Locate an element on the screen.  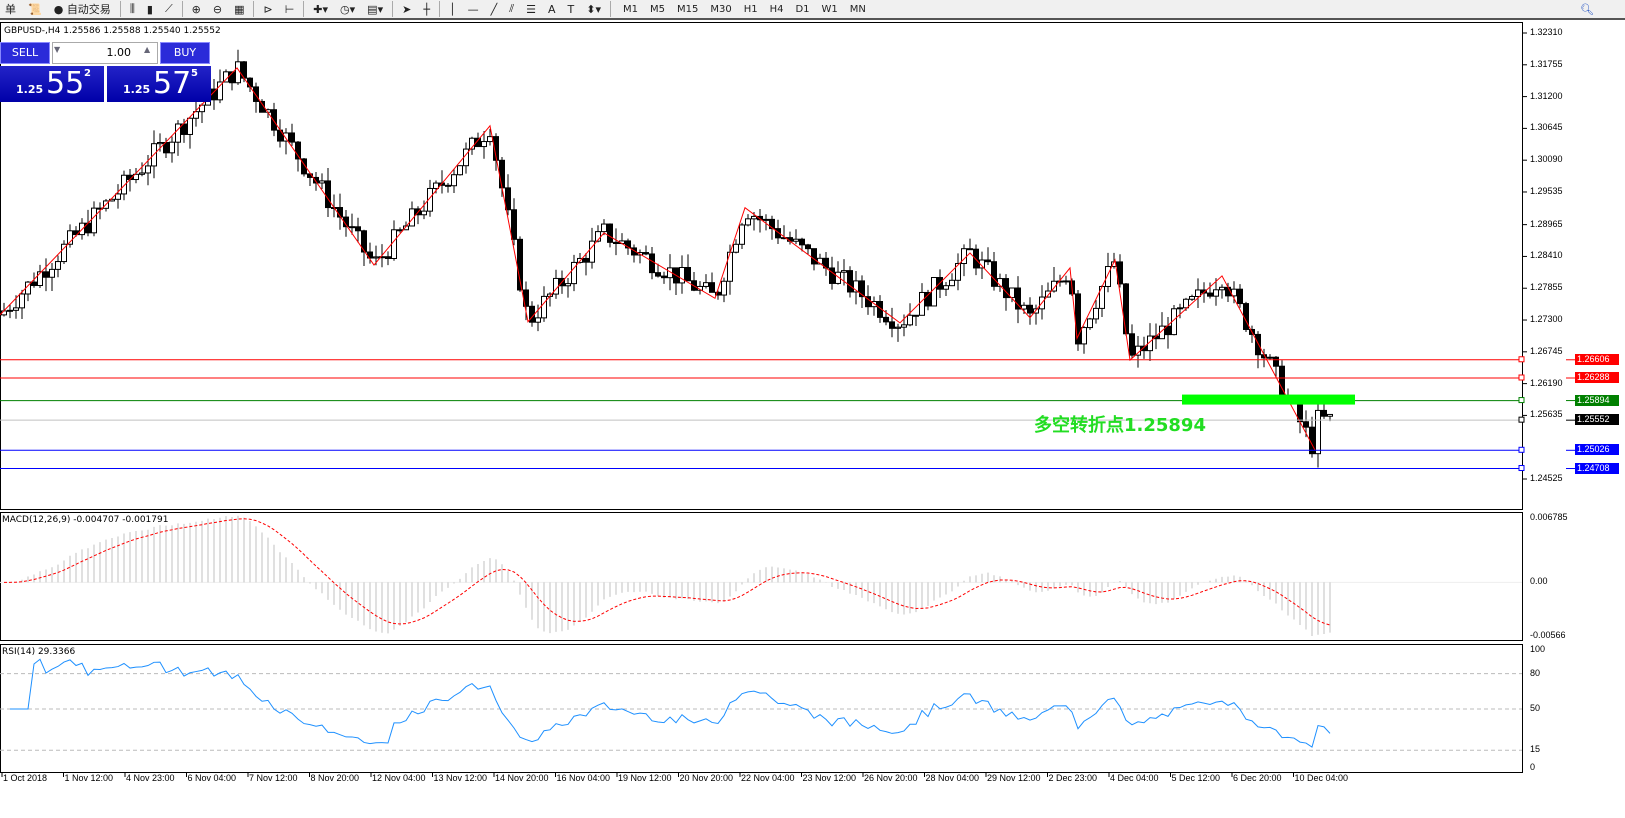
ask-price: 1.25 57 5 is located at coordinates (159, 84).